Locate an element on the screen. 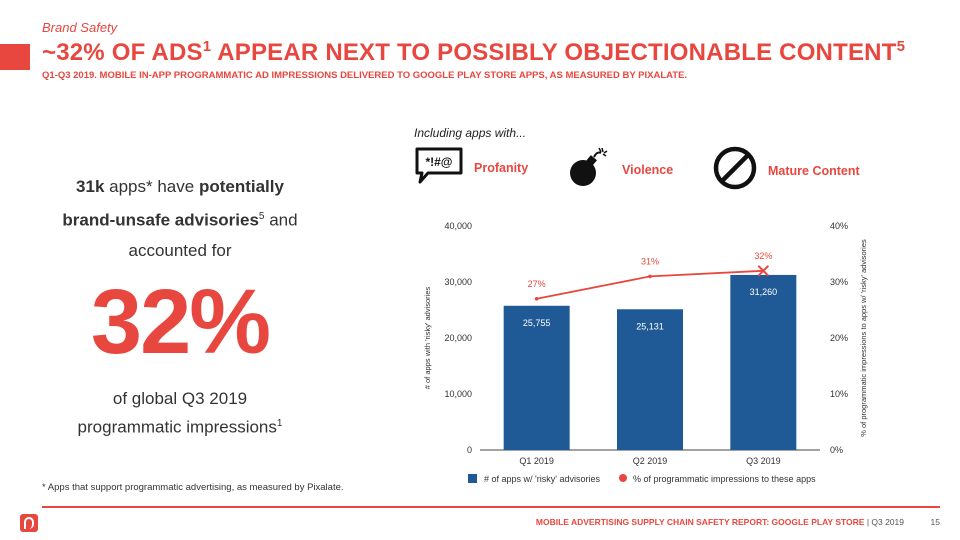  x-tick-label: Q1 2019 is located at coordinates (536, 461).